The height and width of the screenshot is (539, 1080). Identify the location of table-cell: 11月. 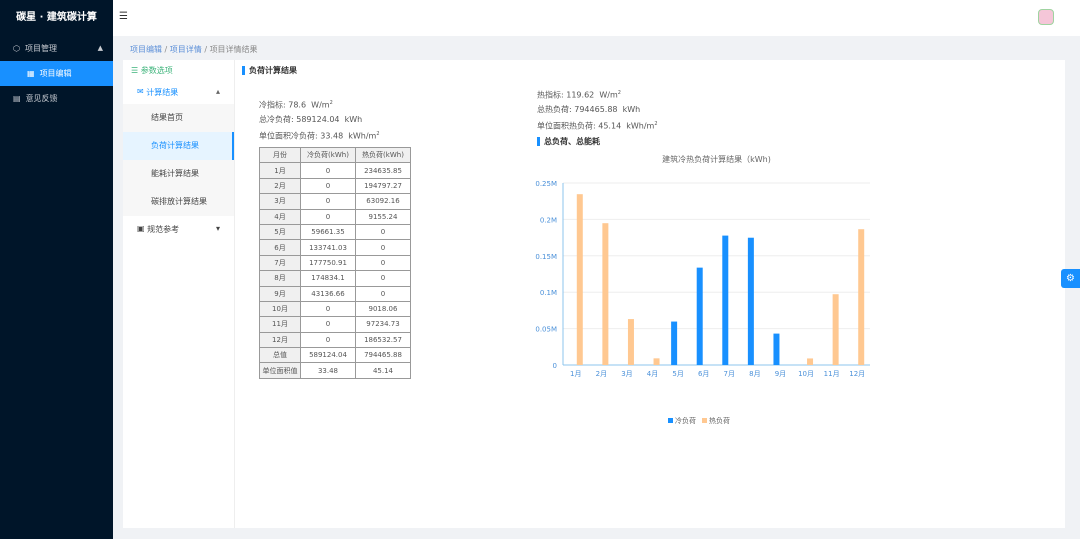
(280, 324).